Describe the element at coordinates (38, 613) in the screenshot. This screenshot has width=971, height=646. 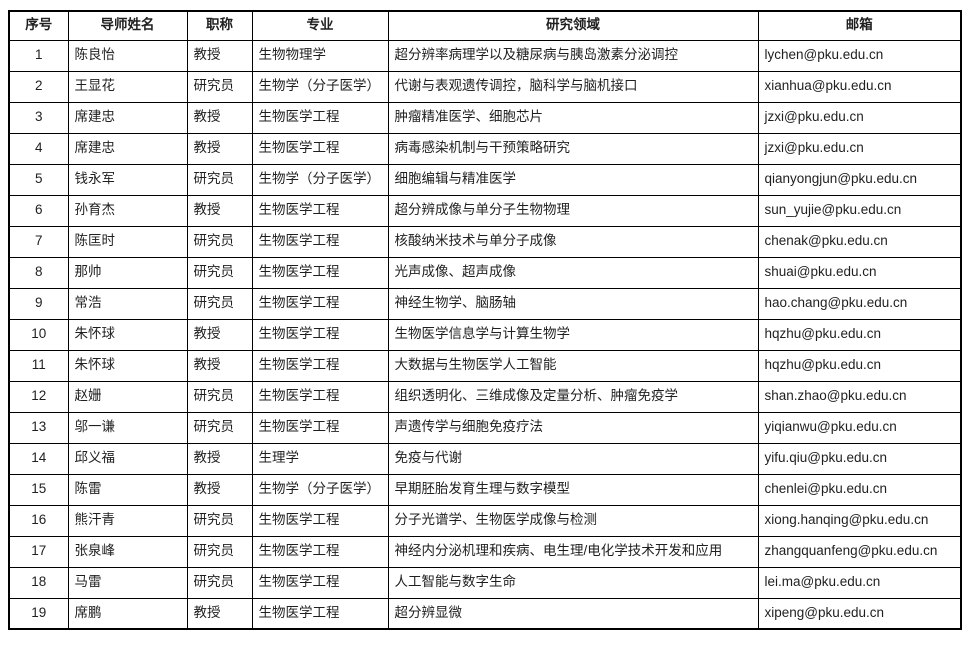
I see `row-number-cell: 19` at that location.